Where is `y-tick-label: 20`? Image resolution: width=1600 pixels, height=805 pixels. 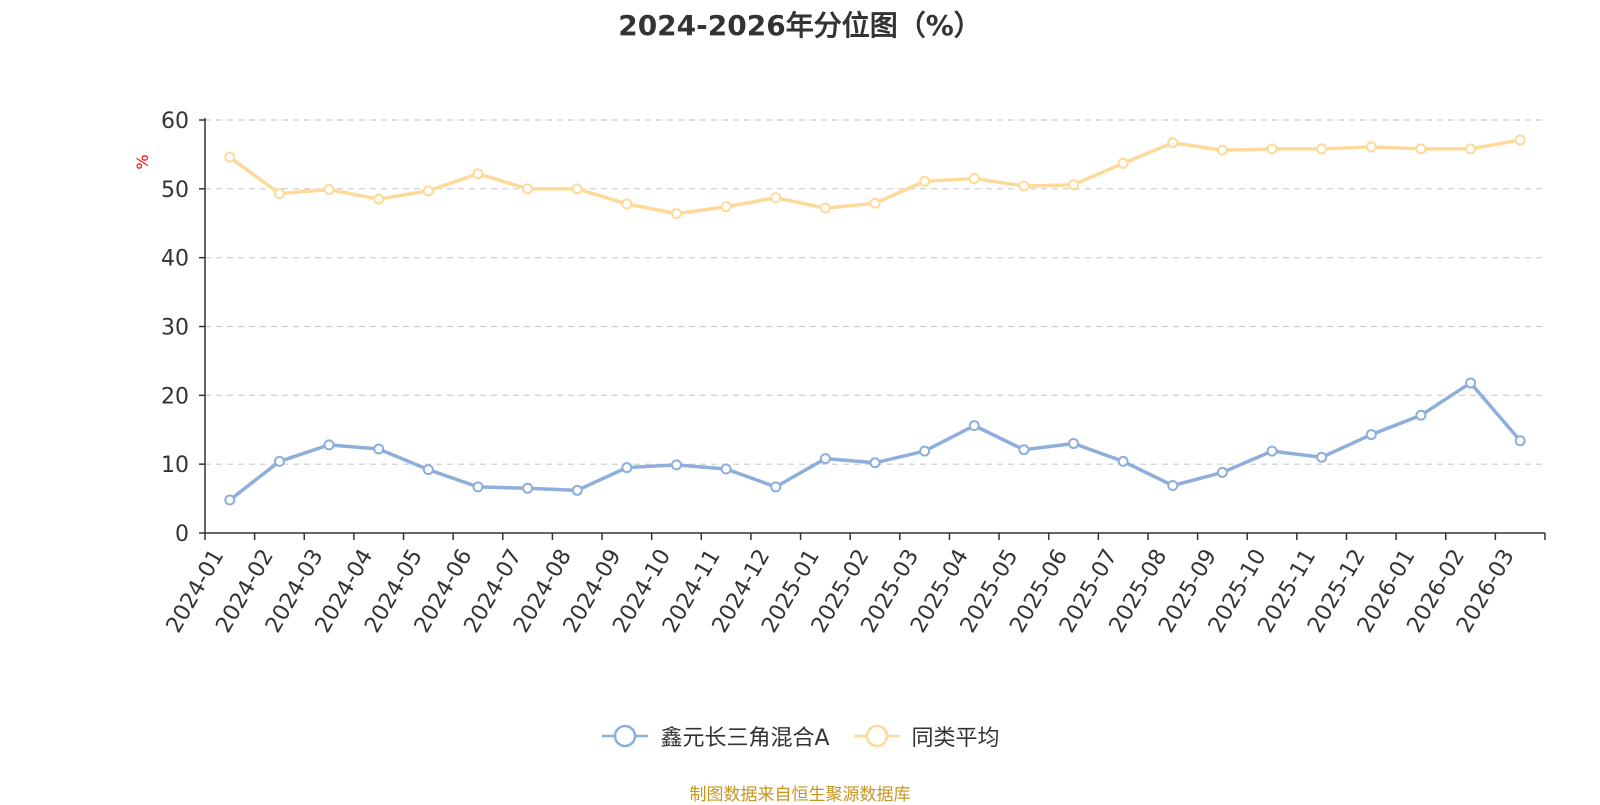 y-tick-label: 20 is located at coordinates (175, 396).